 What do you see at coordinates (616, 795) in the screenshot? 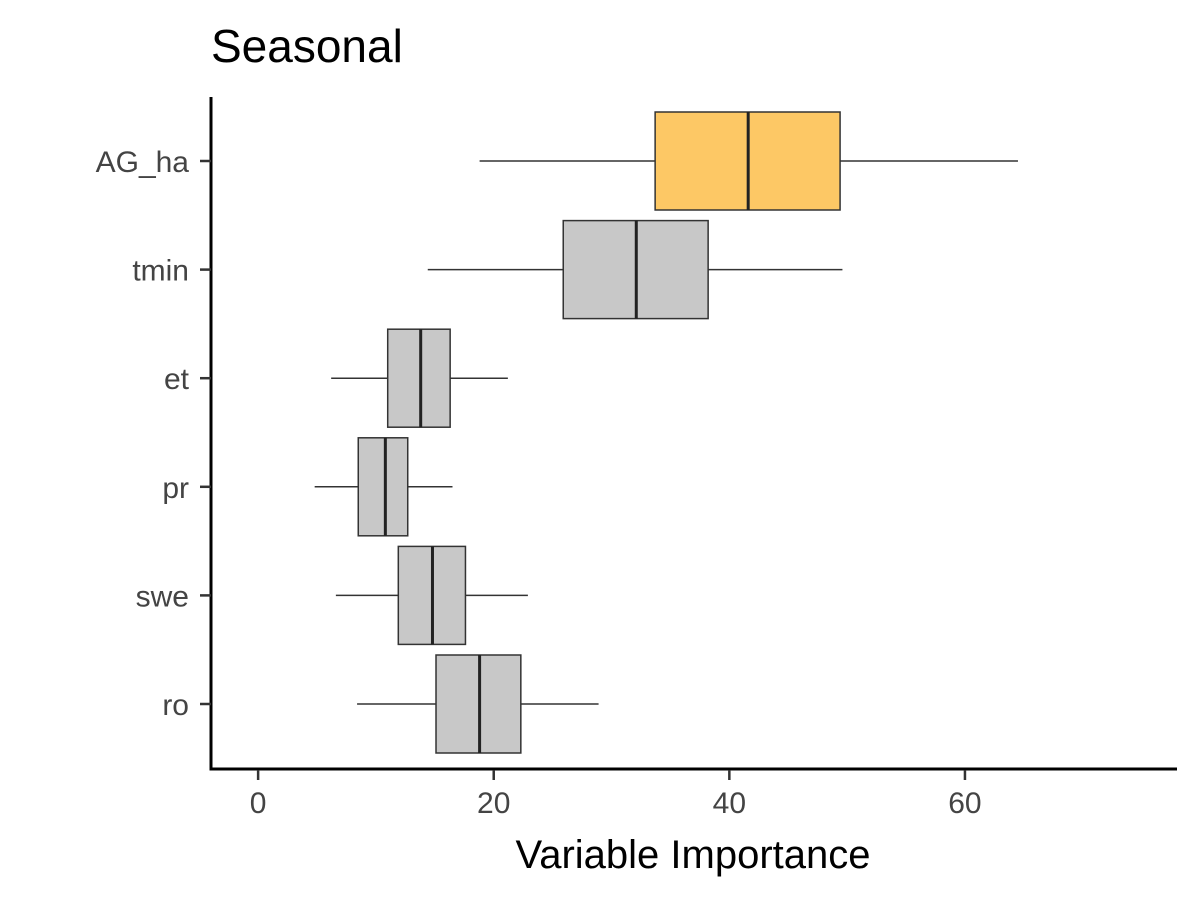
I see `x-axis: 0 20 40 60` at bounding box center [616, 795].